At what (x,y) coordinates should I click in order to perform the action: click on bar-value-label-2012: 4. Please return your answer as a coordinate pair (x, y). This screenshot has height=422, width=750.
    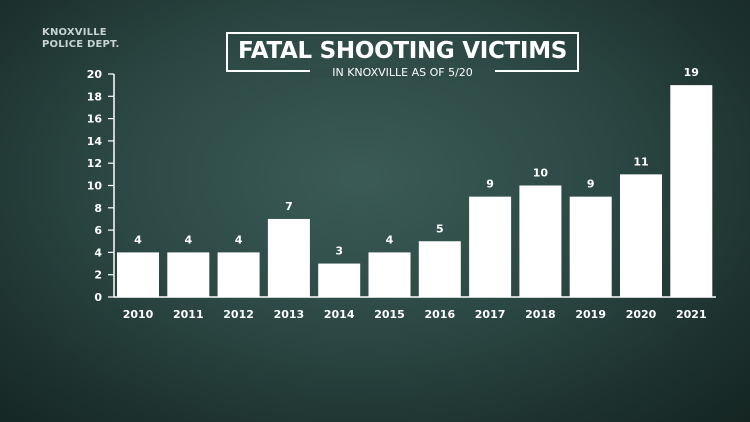
    Looking at the image, I should click on (239, 239).